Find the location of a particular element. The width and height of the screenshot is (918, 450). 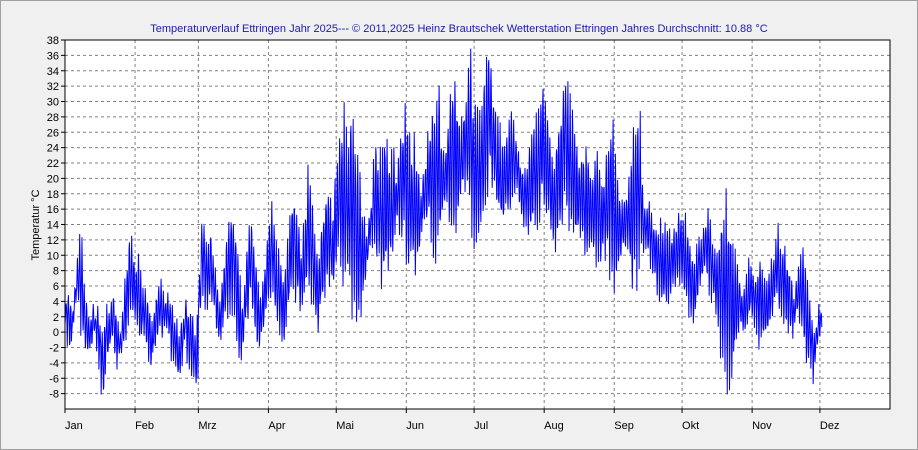

y-tick-label: -6 is located at coordinates (54, 379).